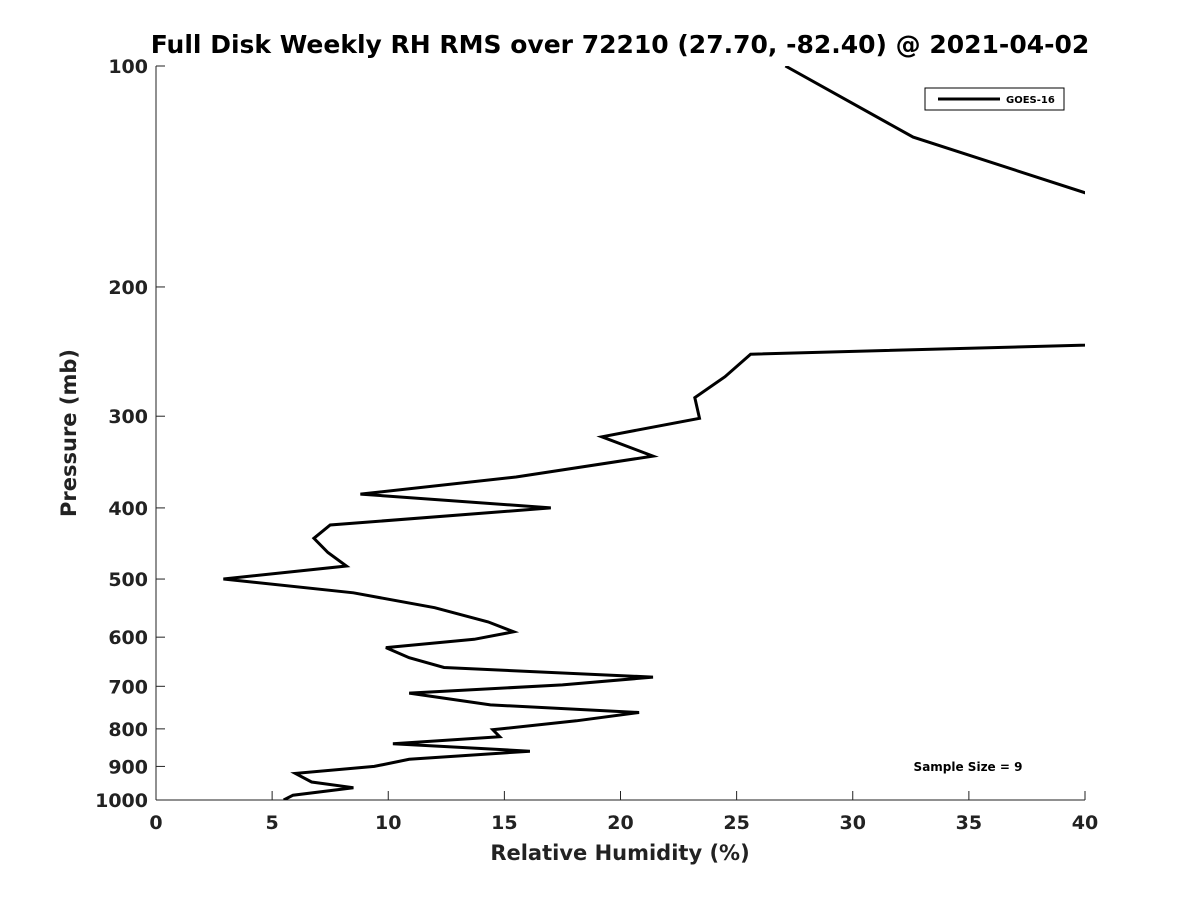 The height and width of the screenshot is (900, 1200). I want to click on legend: GOES-16, so click(994, 99).